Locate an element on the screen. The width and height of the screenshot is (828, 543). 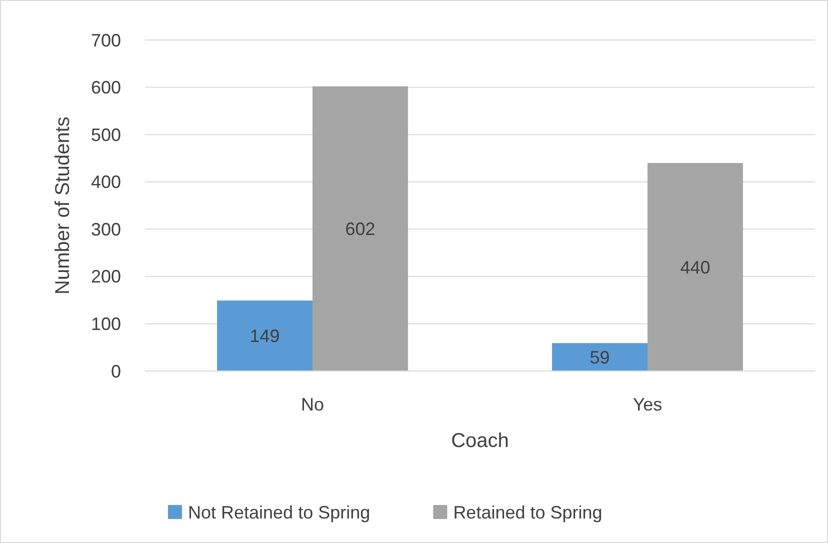
data-label: 59 is located at coordinates (600, 357).